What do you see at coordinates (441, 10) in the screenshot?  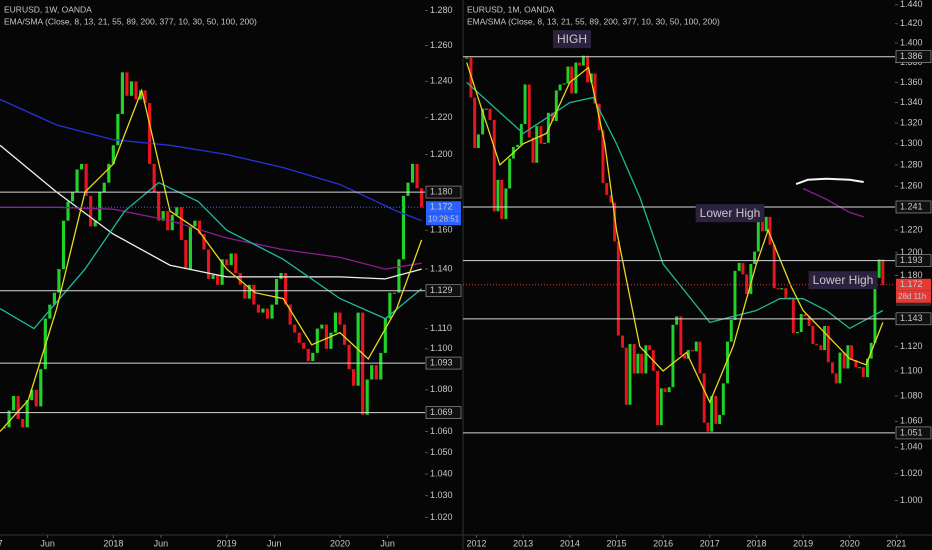 I see `y-tick-label: 1.280` at bounding box center [441, 10].